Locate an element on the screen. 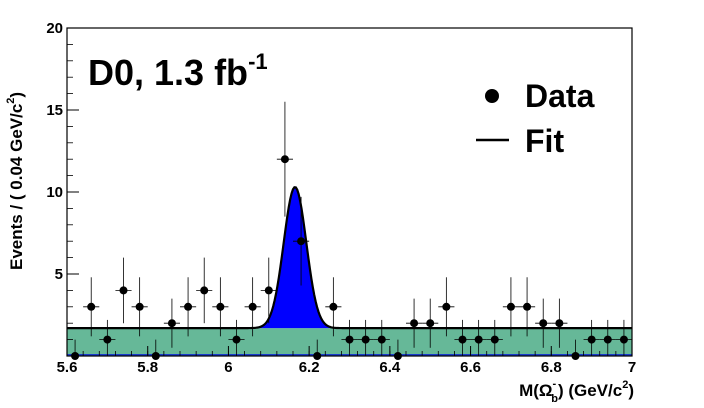  x-title-pre: M(Ω is located at coordinates (535, 390).